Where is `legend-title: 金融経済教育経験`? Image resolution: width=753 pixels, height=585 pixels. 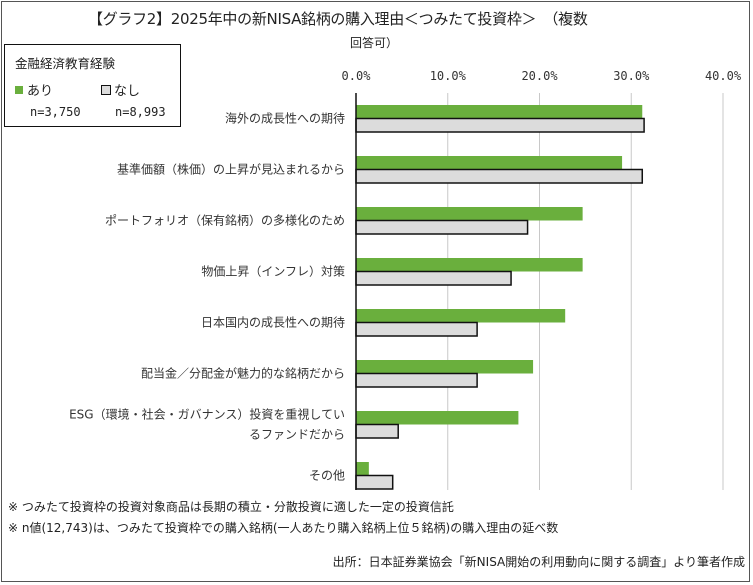 legend-title: 金融経済教育経験 is located at coordinates (65, 63).